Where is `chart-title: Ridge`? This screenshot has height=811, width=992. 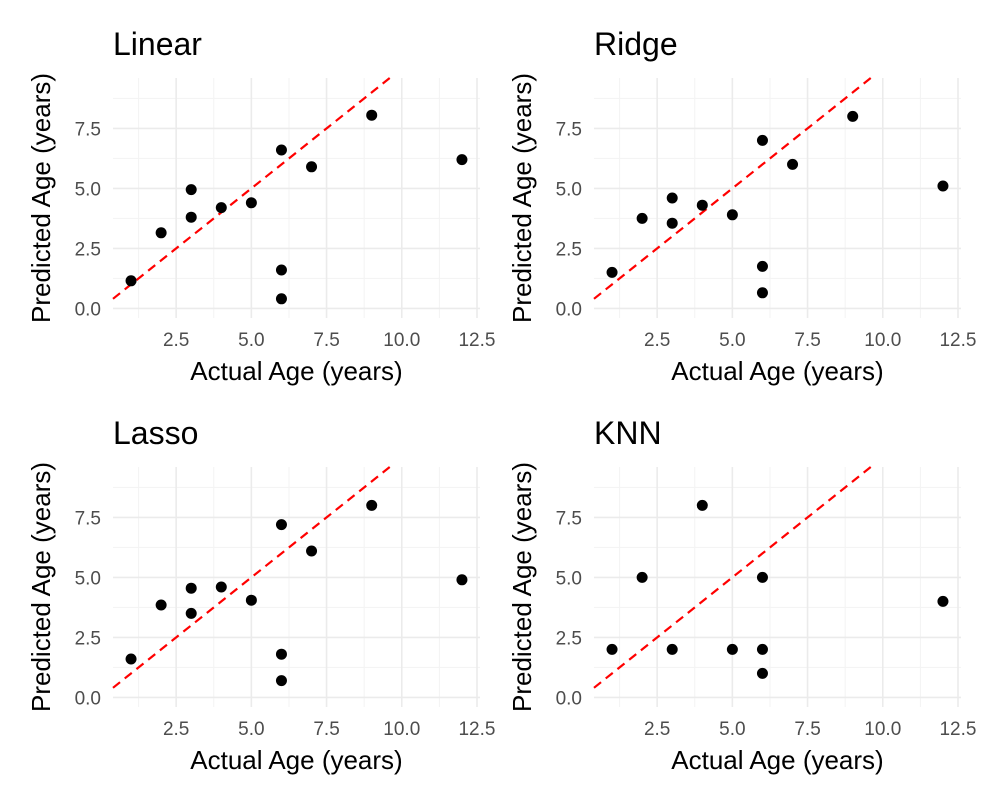 chart-title: Ridge is located at coordinates (636, 44).